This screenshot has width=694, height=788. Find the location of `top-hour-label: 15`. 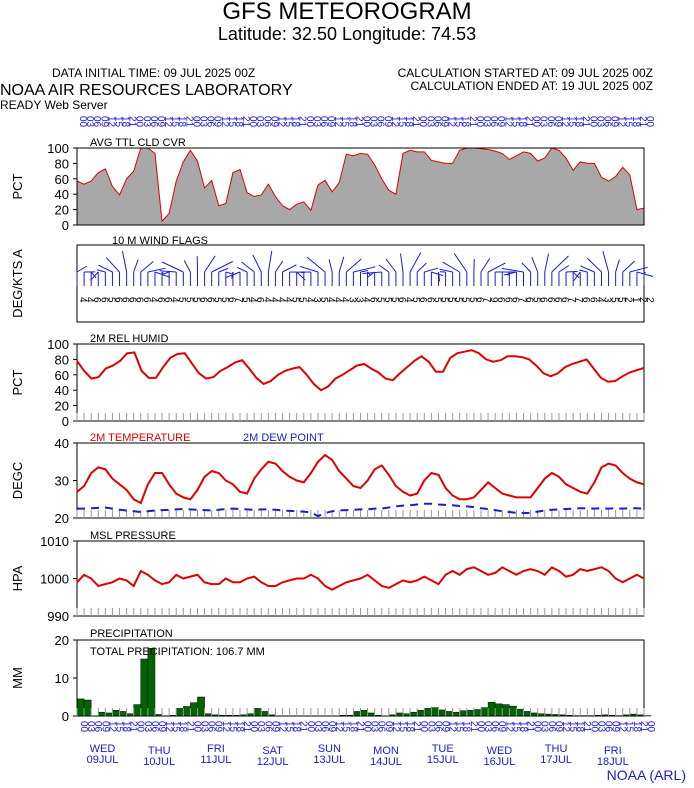

top-hour-label: 15 is located at coordinates (628, 122).